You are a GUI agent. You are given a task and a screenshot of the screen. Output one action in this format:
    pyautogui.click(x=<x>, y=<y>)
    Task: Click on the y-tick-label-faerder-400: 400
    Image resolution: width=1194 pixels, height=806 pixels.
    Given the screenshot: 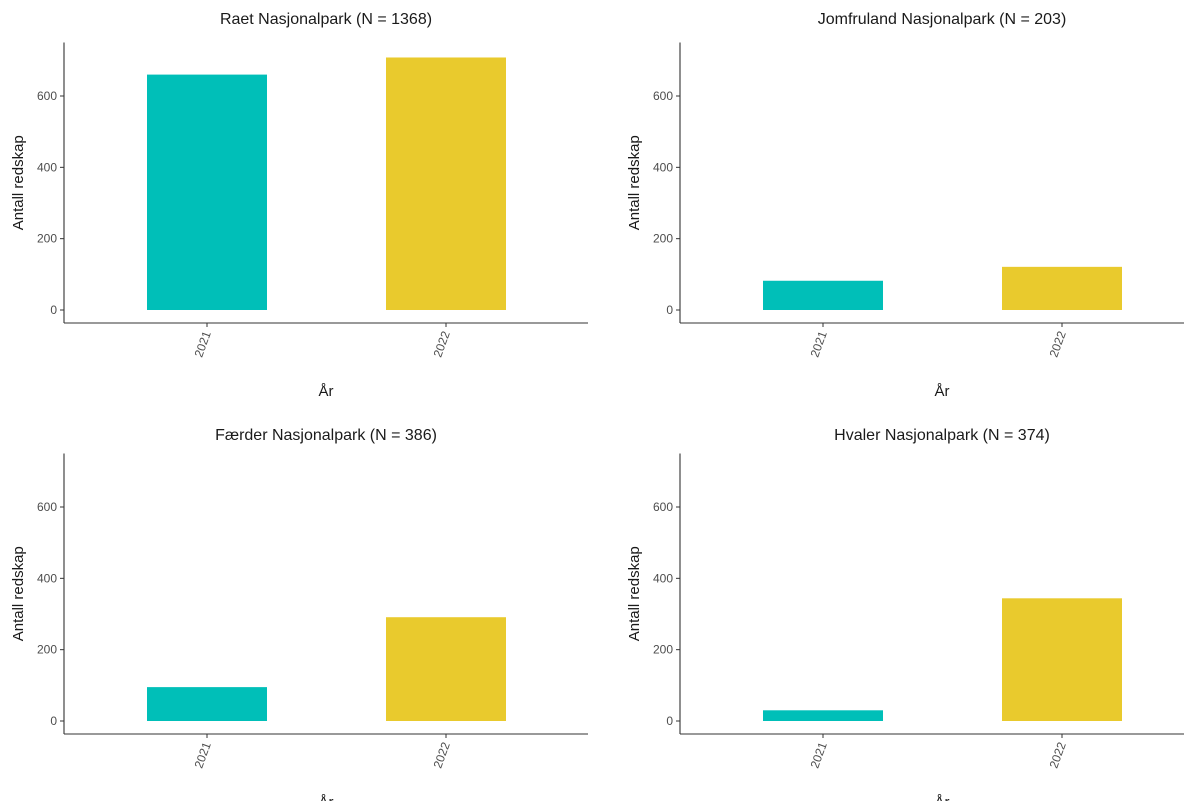 What is the action you would take?
    pyautogui.click(x=47, y=578)
    